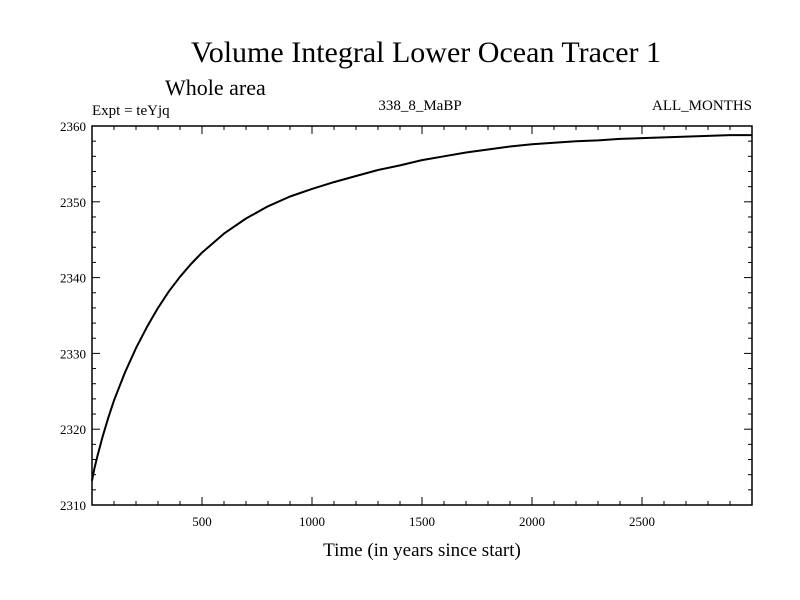 The height and width of the screenshot is (600, 800). What do you see at coordinates (73, 126) in the screenshot?
I see `y-tick-label: 2360` at bounding box center [73, 126].